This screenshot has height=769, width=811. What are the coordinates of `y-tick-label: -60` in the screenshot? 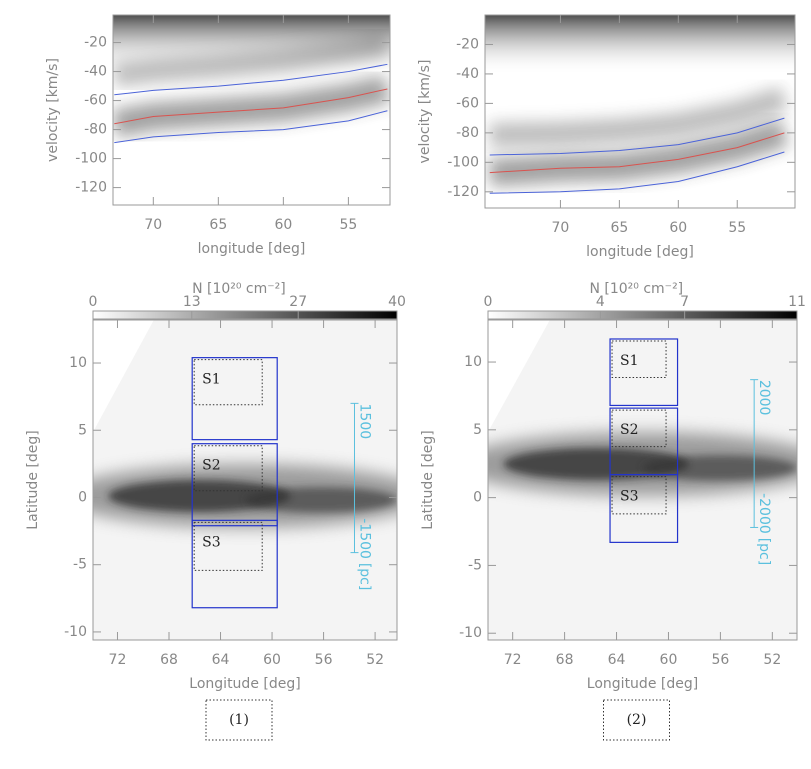 It's located at (467, 103).